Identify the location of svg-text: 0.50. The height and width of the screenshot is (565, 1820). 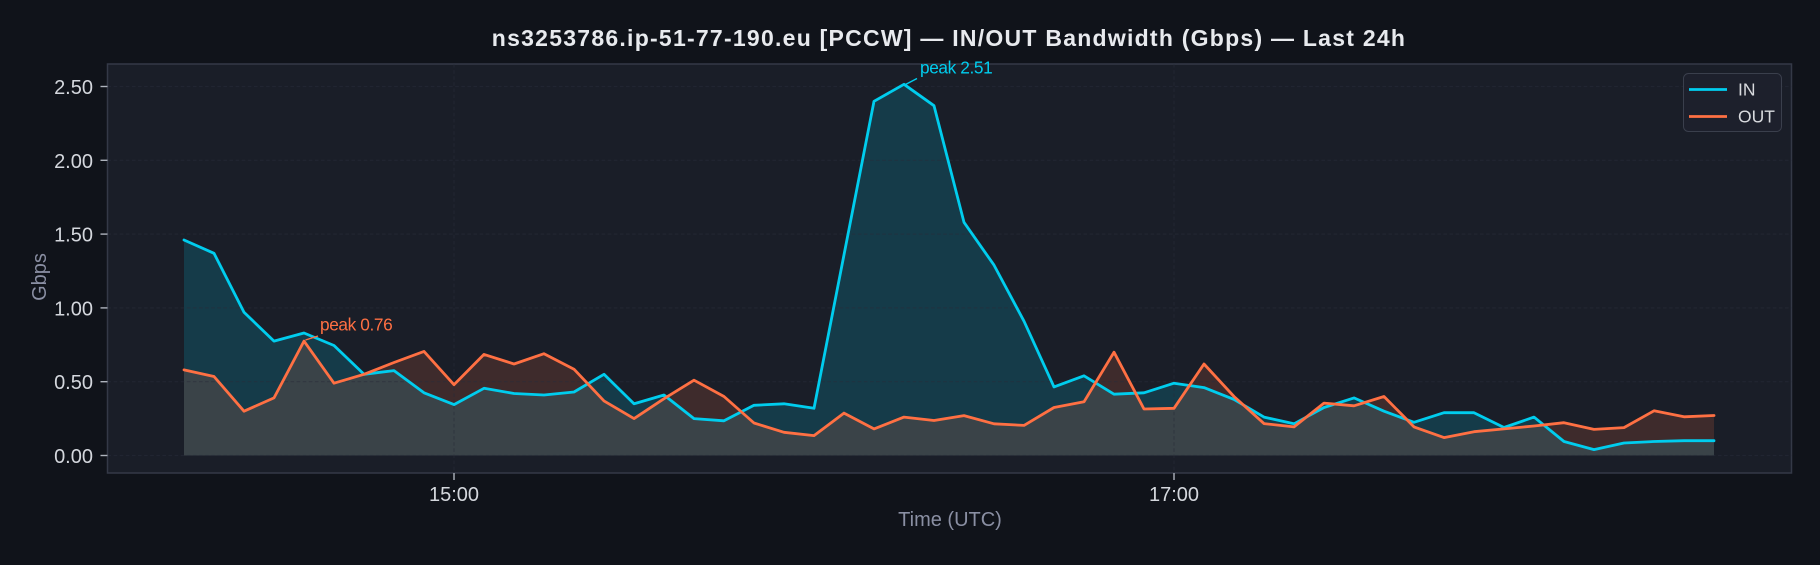
(73, 383).